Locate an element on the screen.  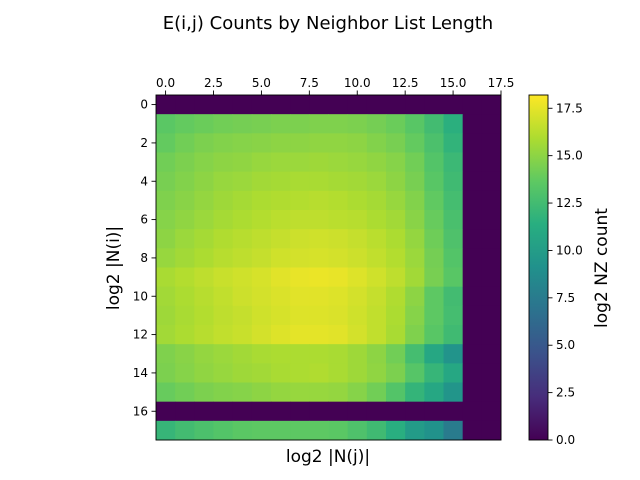
colorbar-ticks: 0.0 2.5 5.0 7.5 10.0 12.5 15.0 17.5 is located at coordinates (565, 274).